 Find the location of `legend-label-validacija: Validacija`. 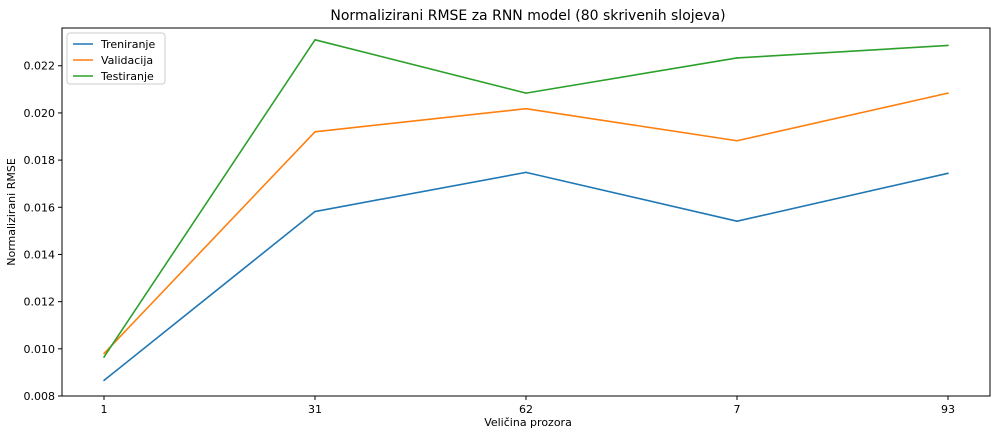

legend-label-validacija: Validacija is located at coordinates (127, 60).